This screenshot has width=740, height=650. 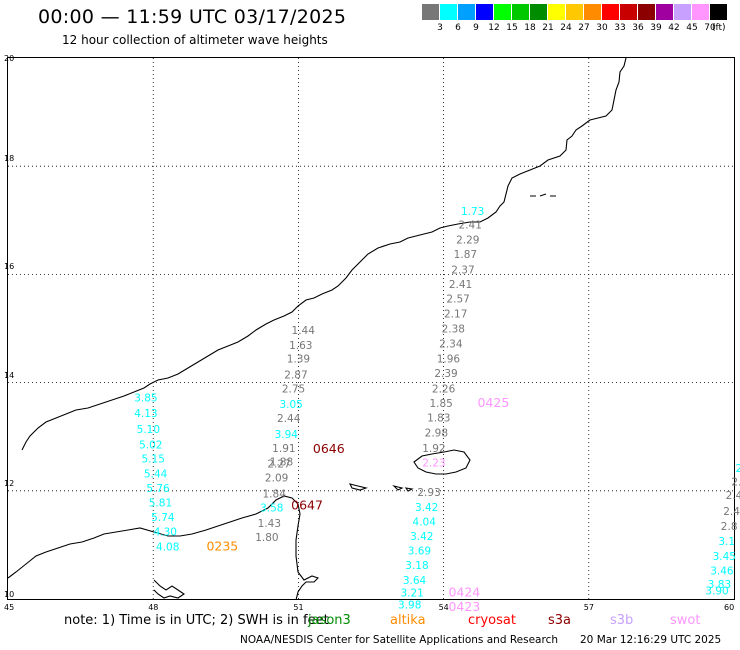 I want to click on wave-height-value: 3.42, so click(x=421, y=537).